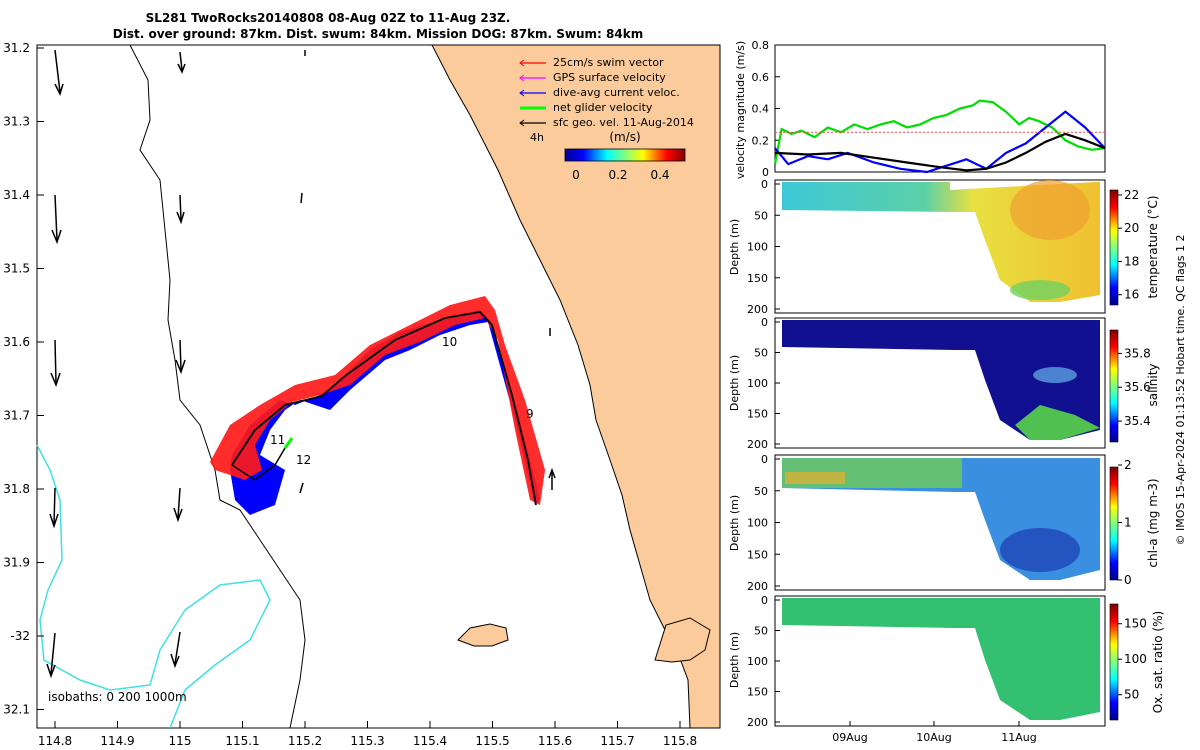 The height and width of the screenshot is (750, 1200). I want to click on chla-panel: Depth (m) chl-a (mg m-3), so click(944, 522).